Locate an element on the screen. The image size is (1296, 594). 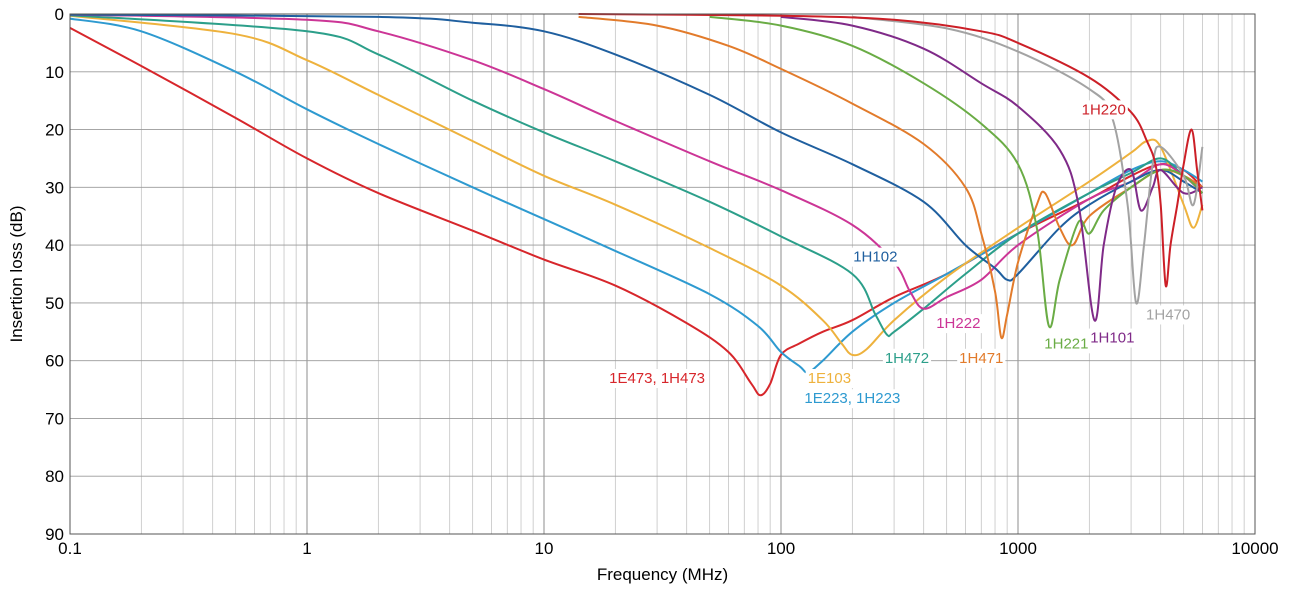
y-tick-label: 70 is located at coordinates (54, 418).